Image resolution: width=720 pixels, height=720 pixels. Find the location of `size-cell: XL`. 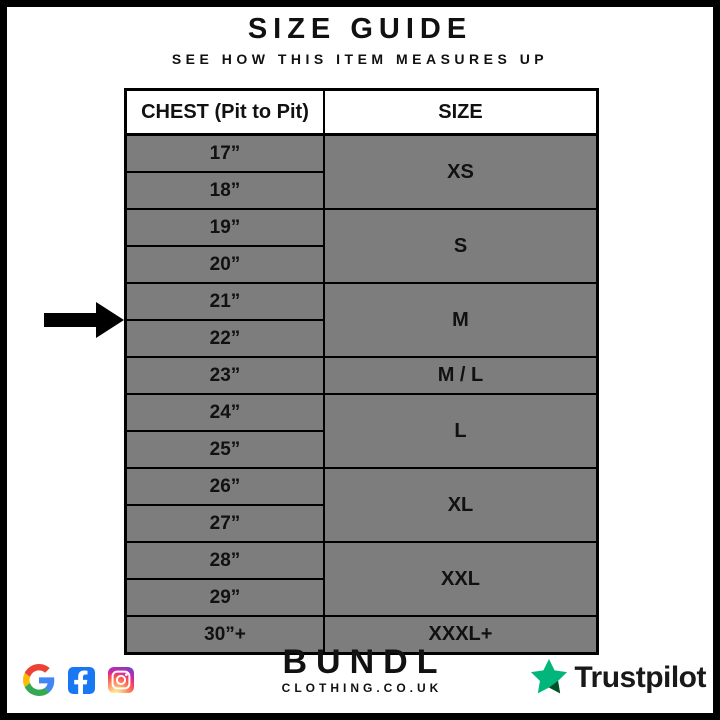

size-cell: XL is located at coordinates (461, 505).